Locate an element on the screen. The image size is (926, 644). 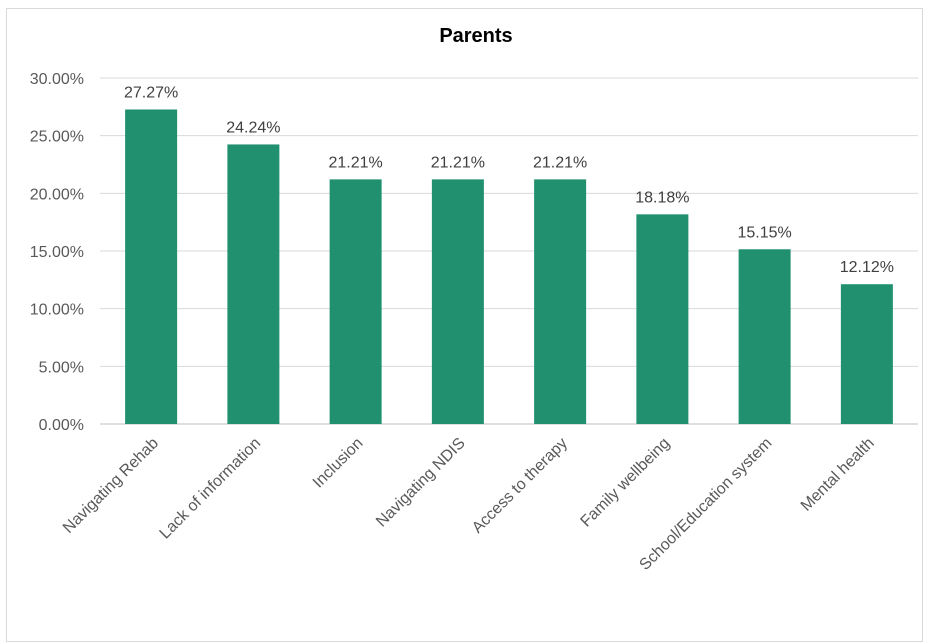
y-axis-tick-labels: 0.00% 5.00% 10.00% 15.00% 20.00% 25.00% 30.00% is located at coordinates (57, 252).